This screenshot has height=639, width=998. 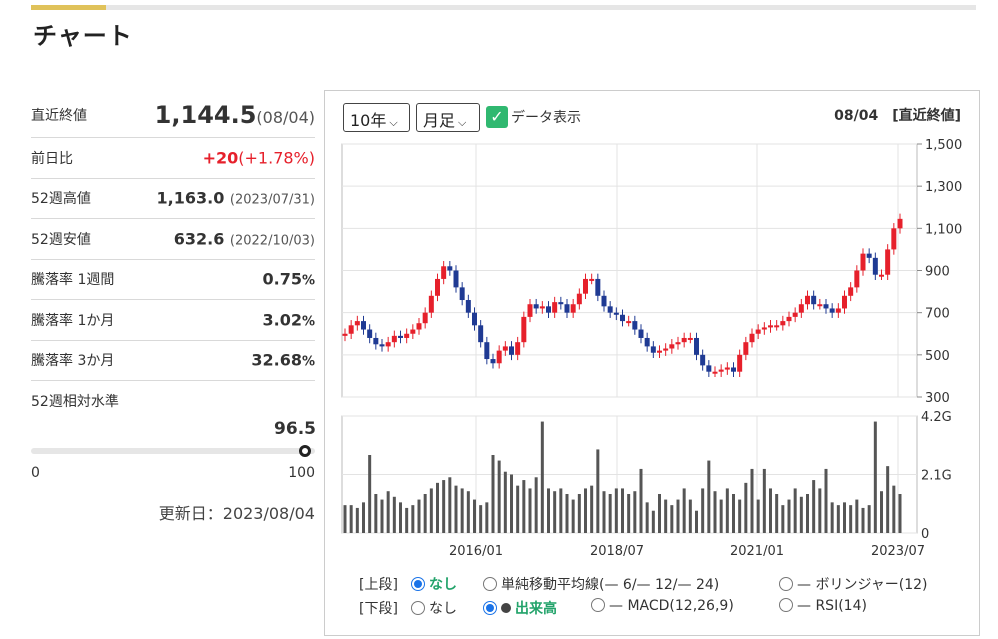 What do you see at coordinates (283, 360) in the screenshot?
I see `stat-value: 32.68%` at bounding box center [283, 360].